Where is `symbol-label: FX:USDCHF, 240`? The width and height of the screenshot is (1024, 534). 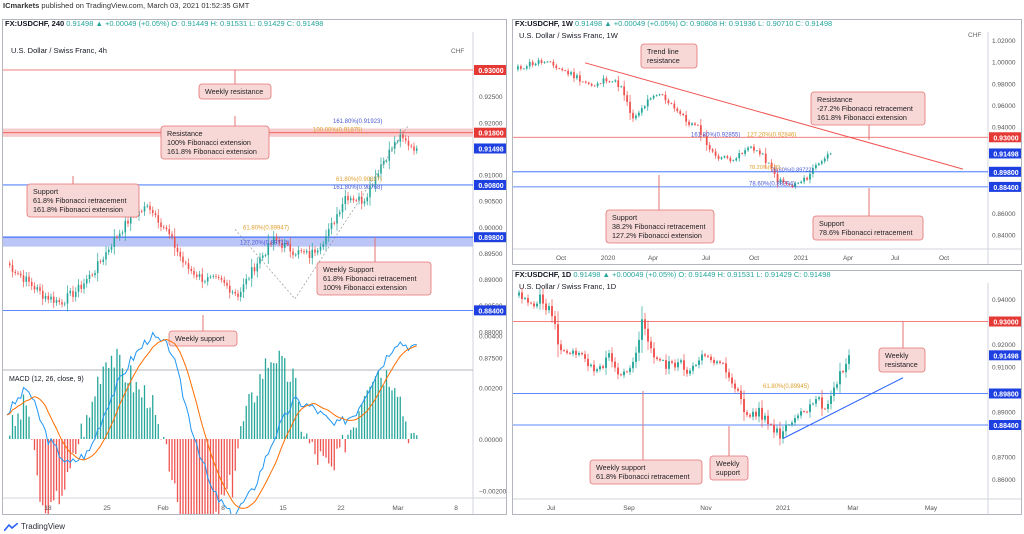
symbol-label: FX:USDCHF, 240 is located at coordinates (35, 23).